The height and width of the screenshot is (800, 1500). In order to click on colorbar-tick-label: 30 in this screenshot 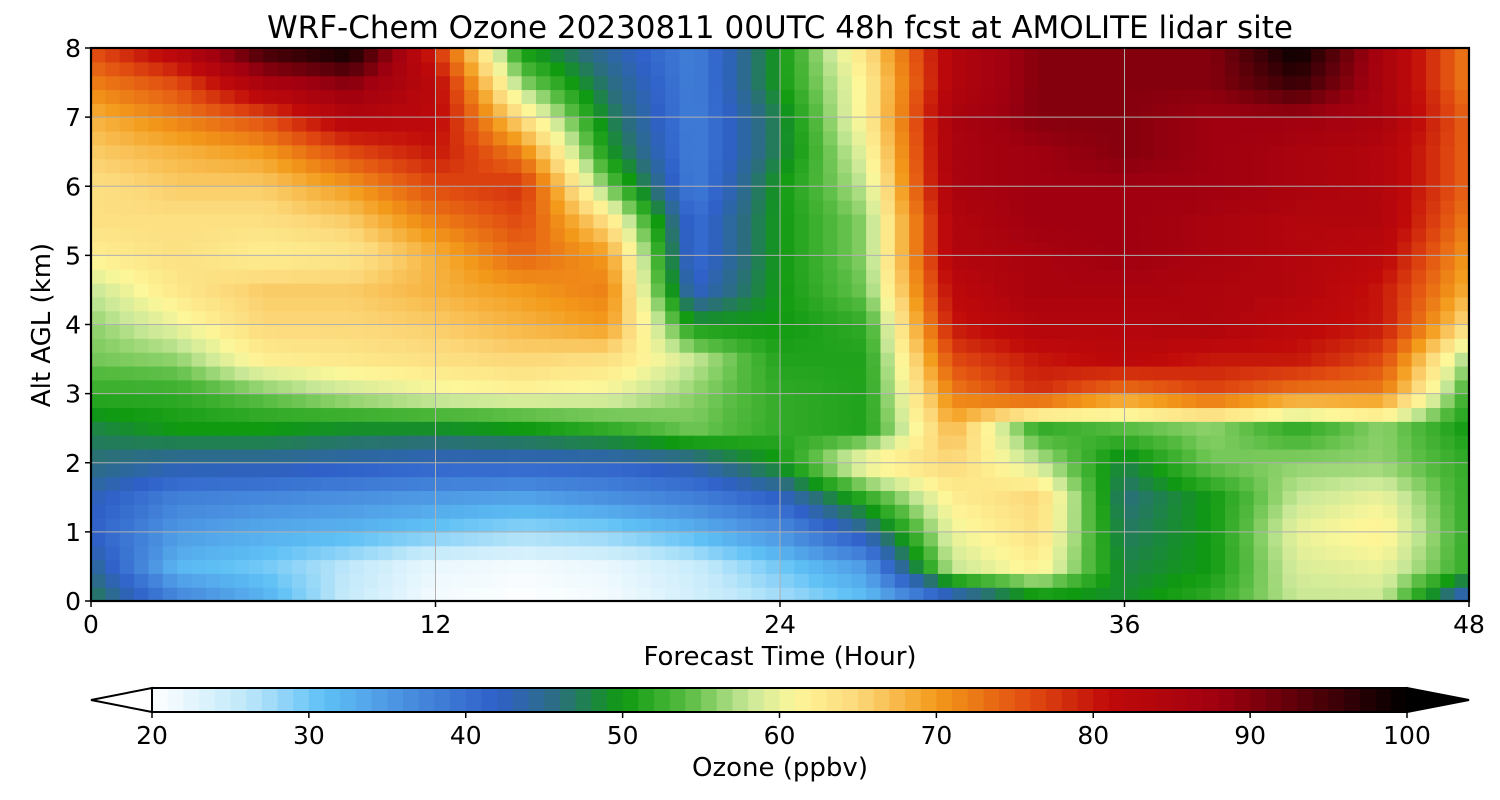, I will do `click(309, 735)`.